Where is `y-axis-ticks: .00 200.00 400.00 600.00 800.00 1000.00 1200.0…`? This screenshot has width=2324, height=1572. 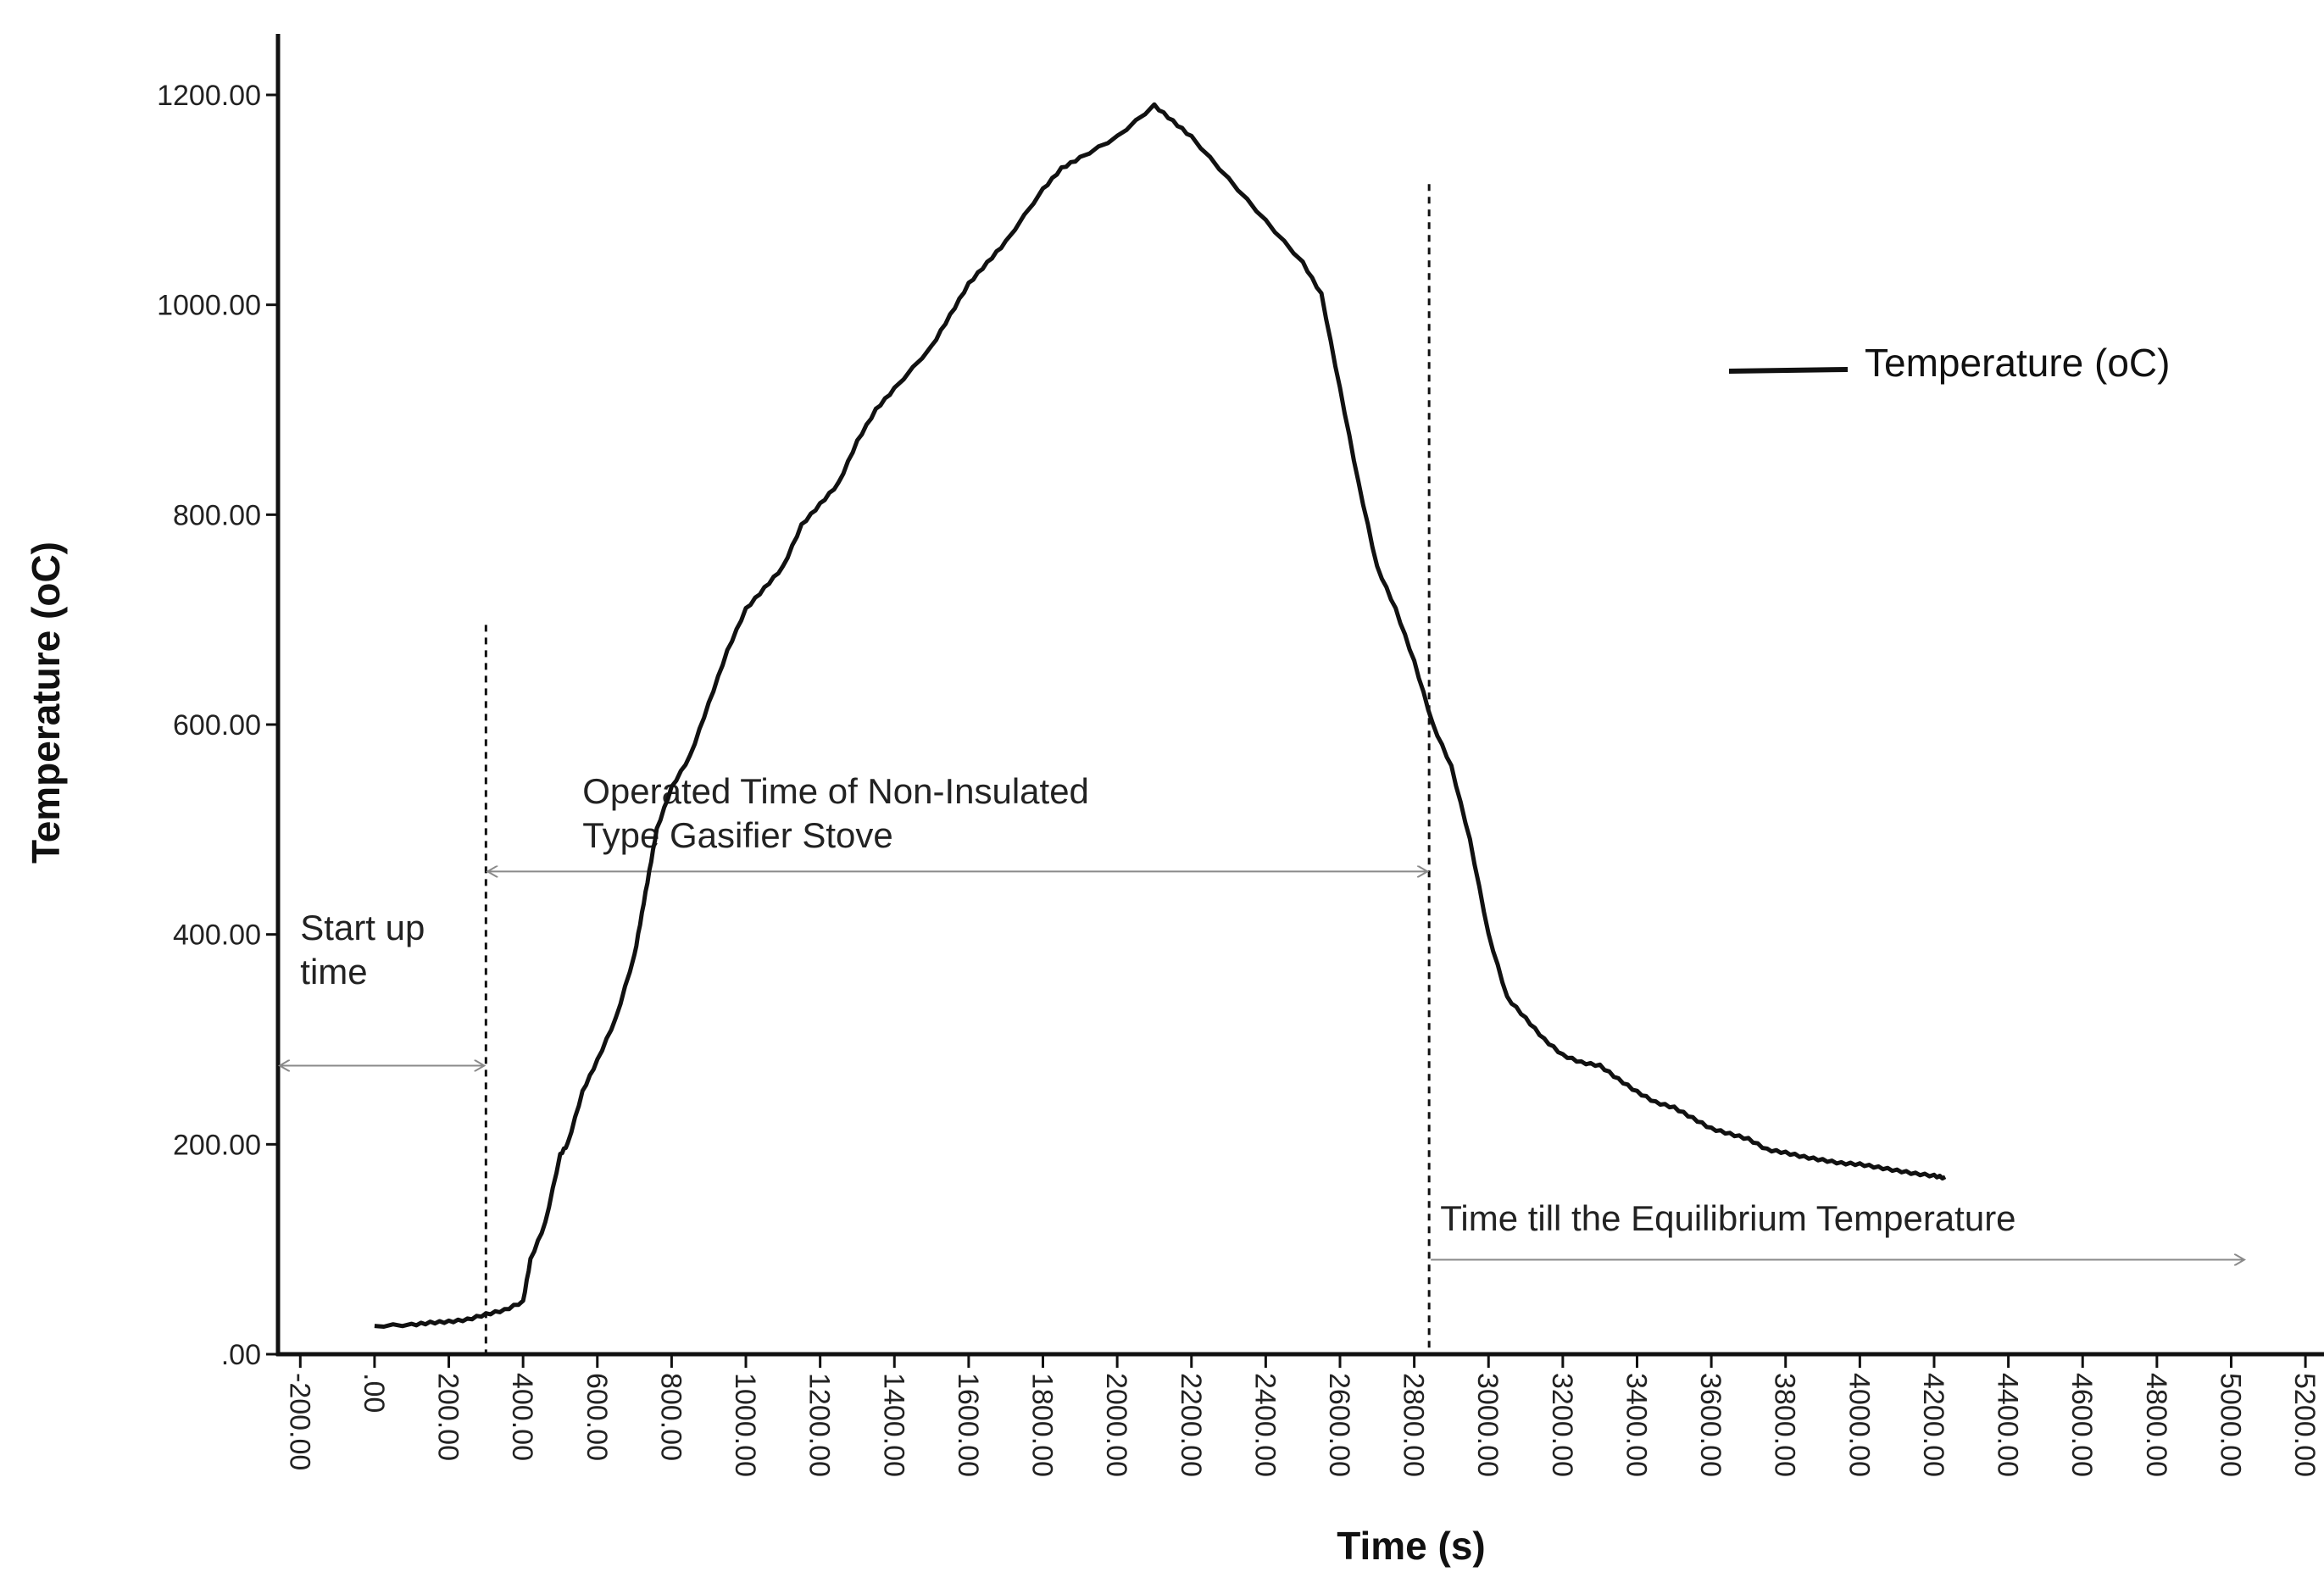
y-axis-ticks: .00 200.00 400.00 600.00 800.00 1000.00 1200.0… is located at coordinates (217, 725).